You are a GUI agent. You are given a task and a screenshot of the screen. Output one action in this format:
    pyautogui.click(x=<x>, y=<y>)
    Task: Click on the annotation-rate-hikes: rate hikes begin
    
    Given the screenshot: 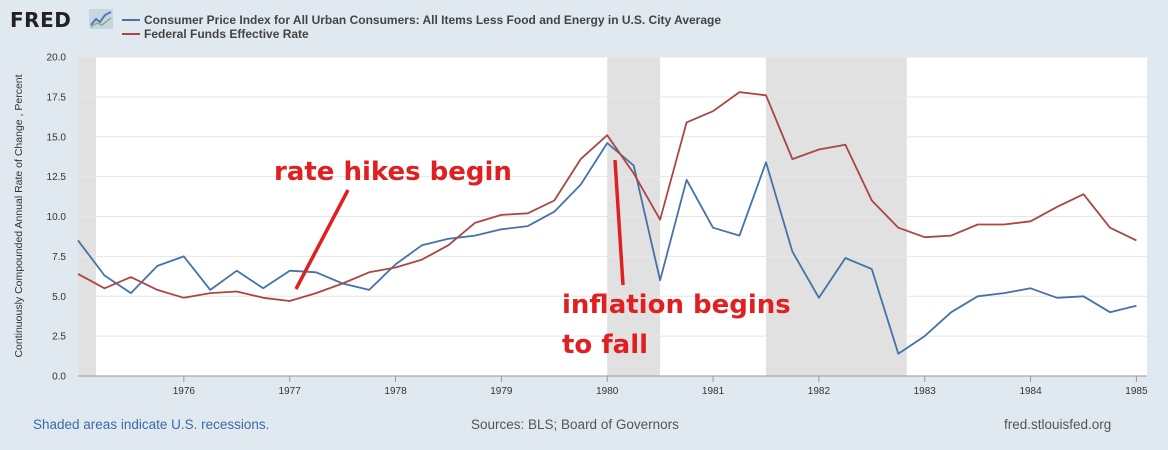 What is the action you would take?
    pyautogui.click(x=393, y=172)
    